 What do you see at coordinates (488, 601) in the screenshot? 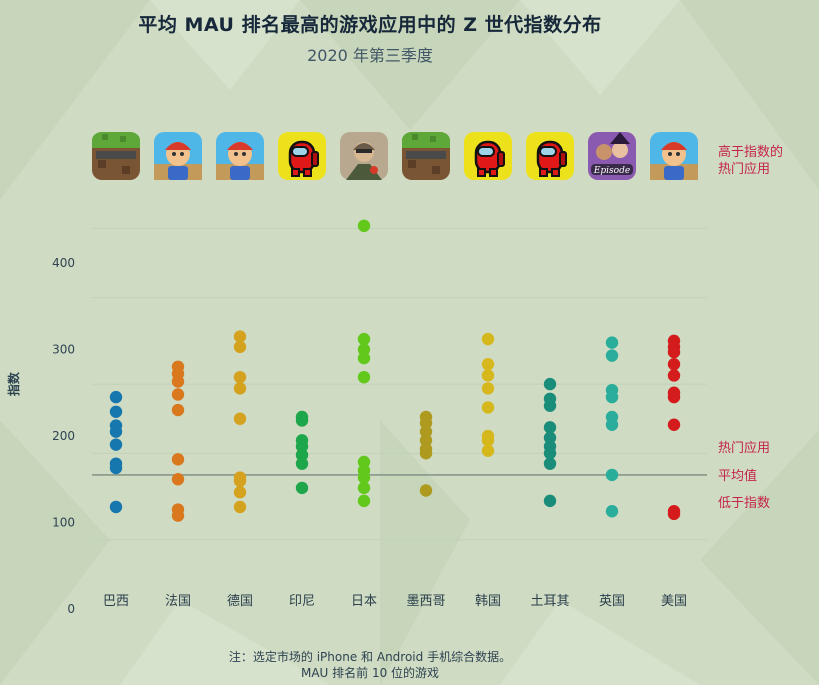
I see `category-label: 韩国` at bounding box center [488, 601].